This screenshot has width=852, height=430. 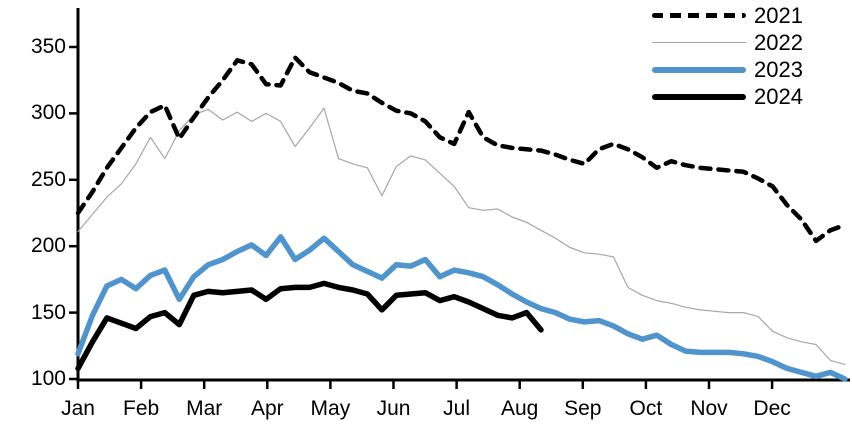 I want to click on legend-line-sample-2021, so click(x=699, y=15).